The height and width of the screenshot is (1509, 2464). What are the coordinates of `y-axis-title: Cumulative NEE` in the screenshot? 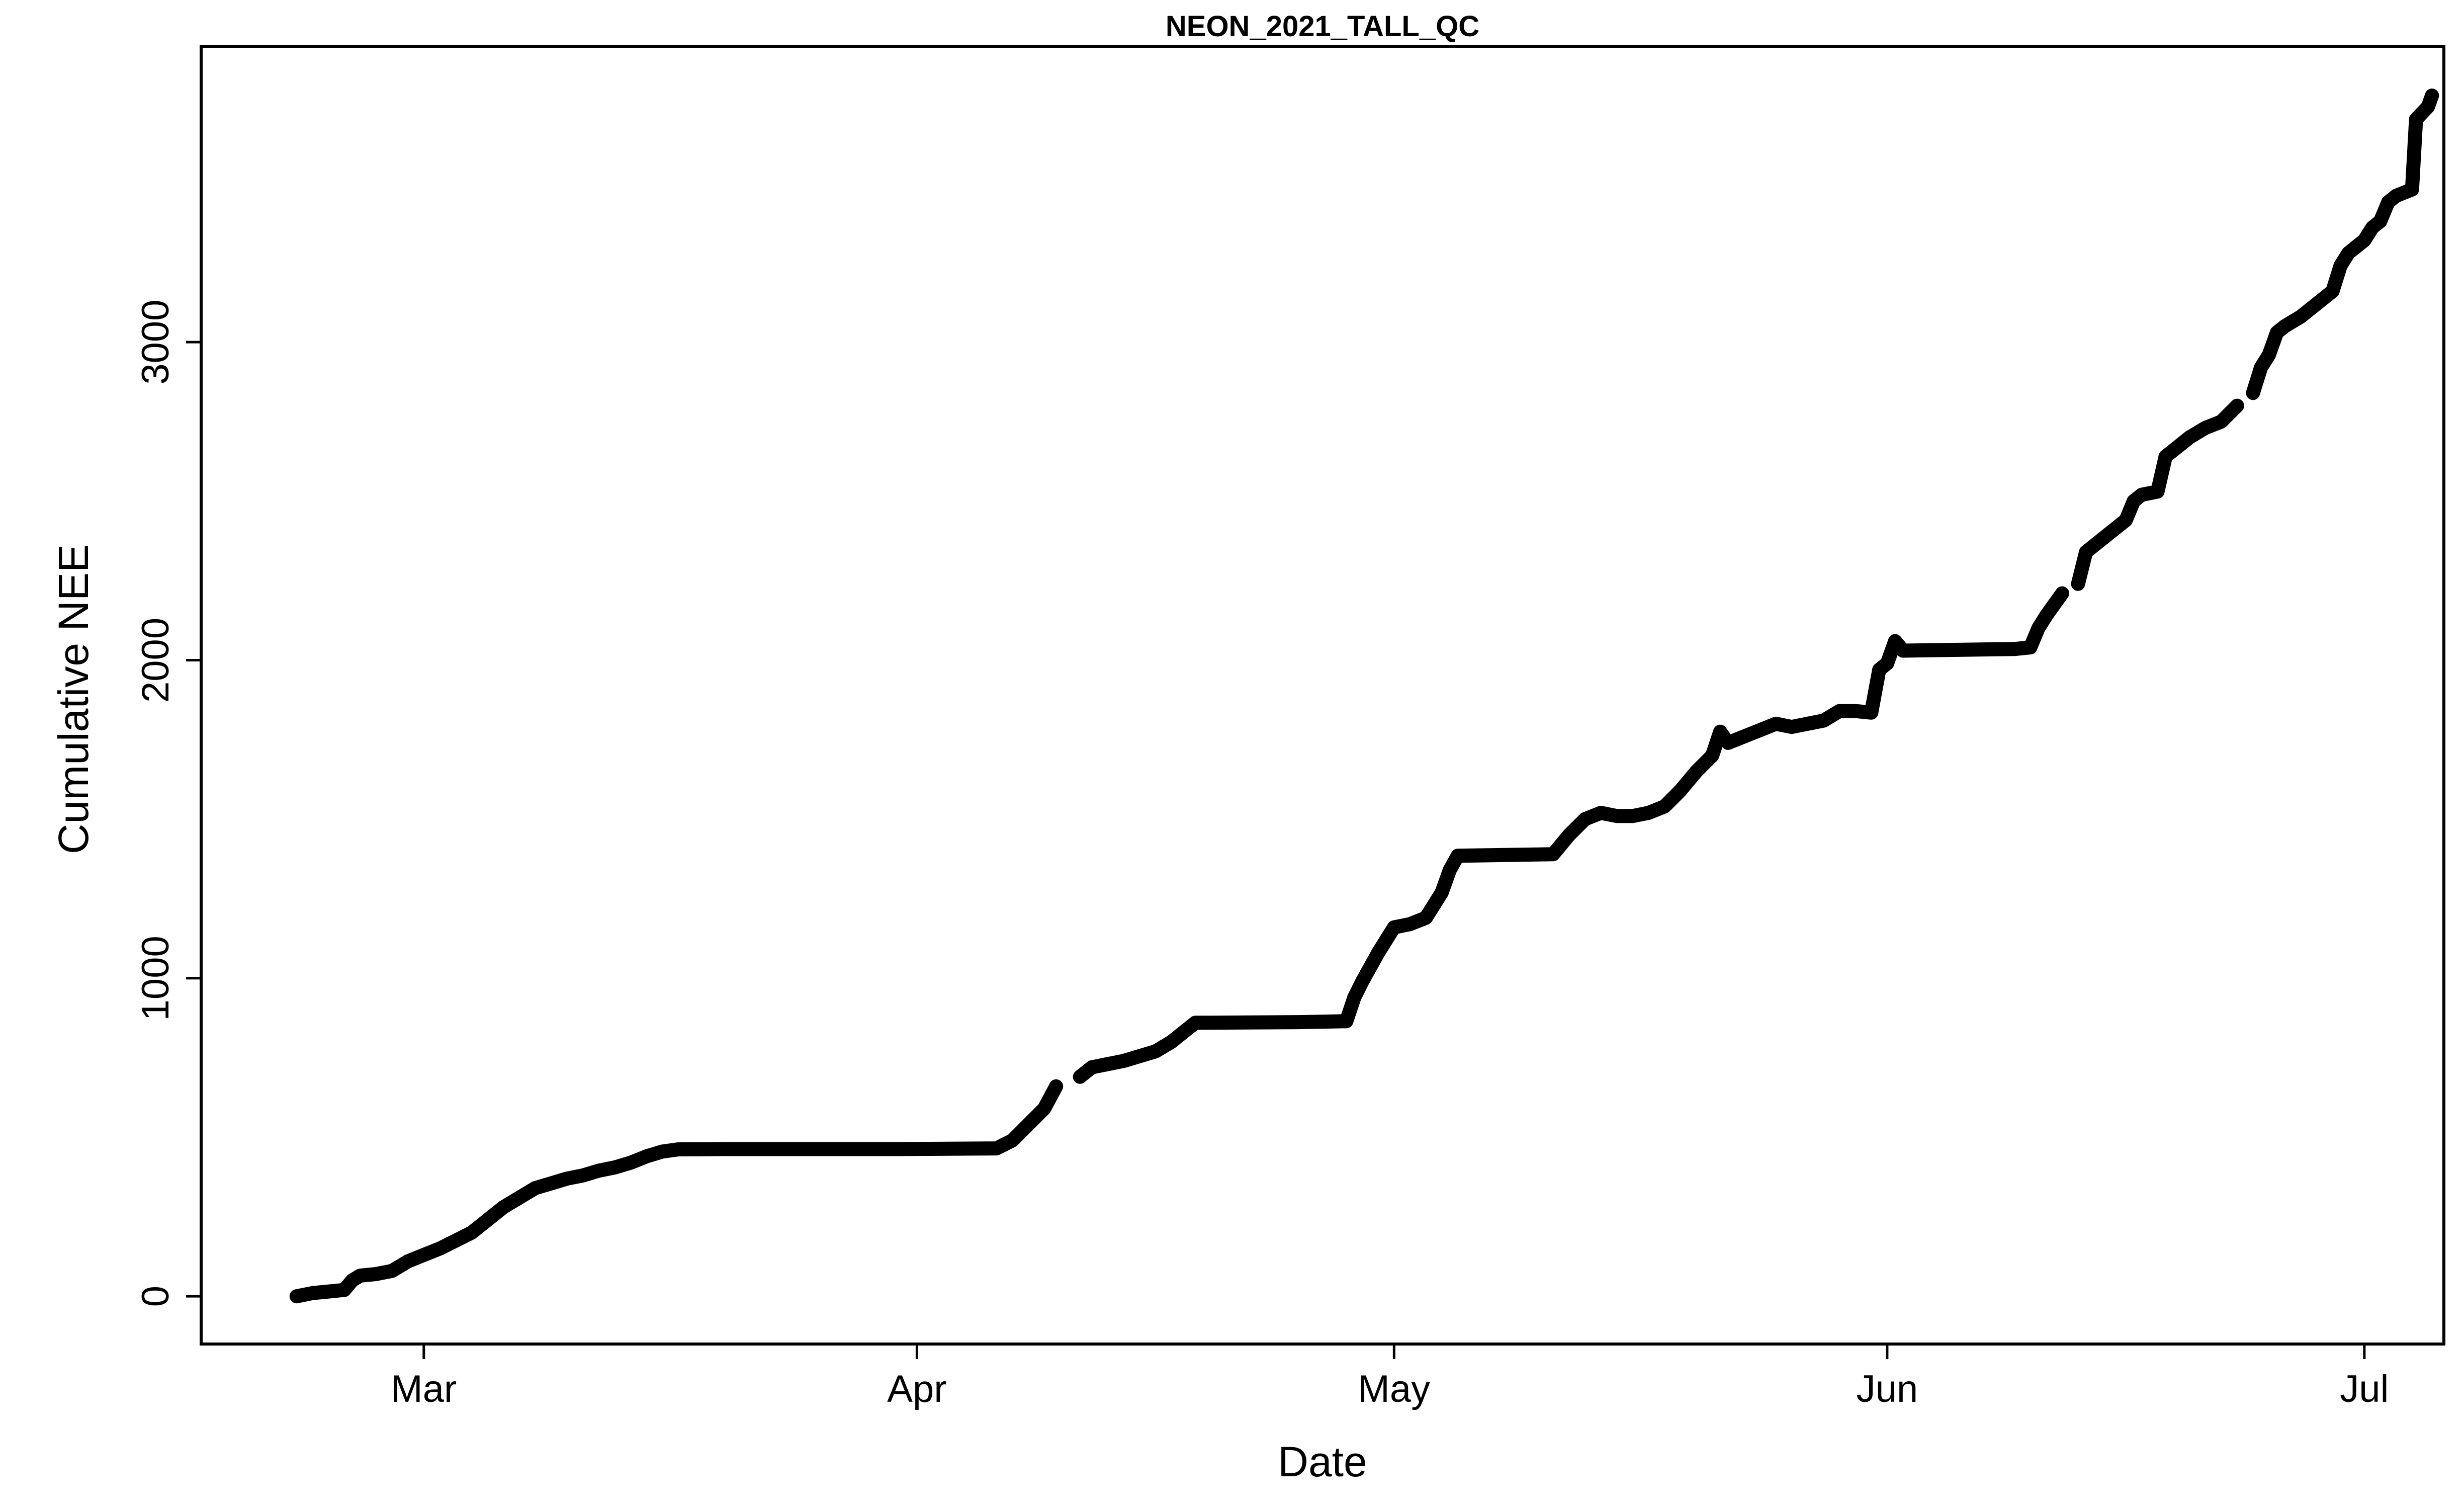 It's located at (73, 699).